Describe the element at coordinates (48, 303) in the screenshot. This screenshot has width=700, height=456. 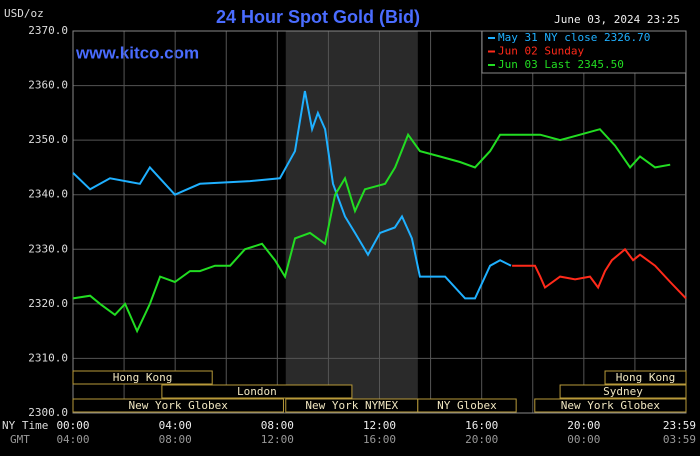
I see `y-tick-label: 2320.0` at that location.